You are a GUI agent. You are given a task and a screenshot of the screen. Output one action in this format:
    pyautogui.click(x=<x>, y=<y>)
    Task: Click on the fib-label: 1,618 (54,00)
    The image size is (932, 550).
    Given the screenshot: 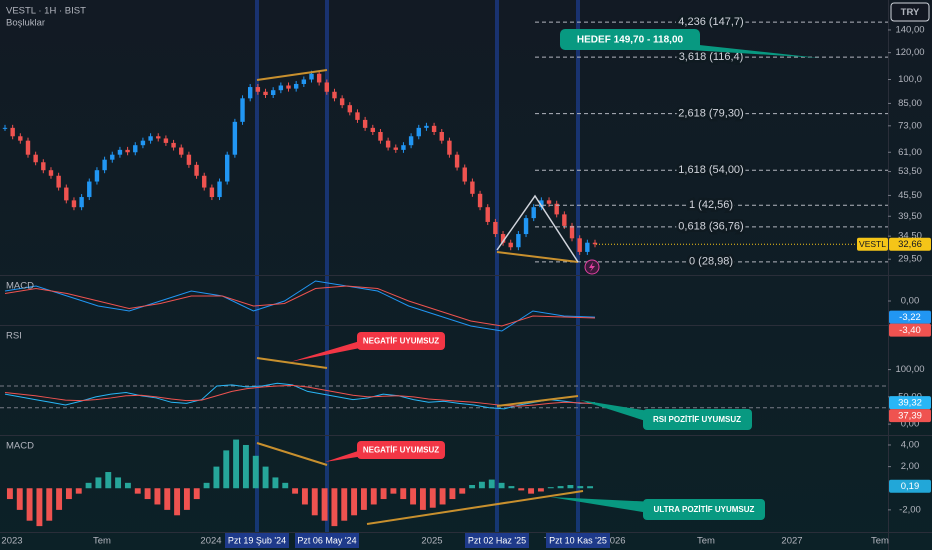 What is the action you would take?
    pyautogui.click(x=710, y=170)
    